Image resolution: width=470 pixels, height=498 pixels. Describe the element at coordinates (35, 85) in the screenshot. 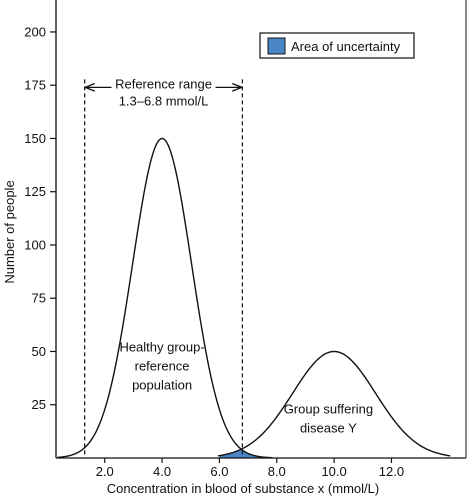

I see `y-tick-label: 175` at that location.